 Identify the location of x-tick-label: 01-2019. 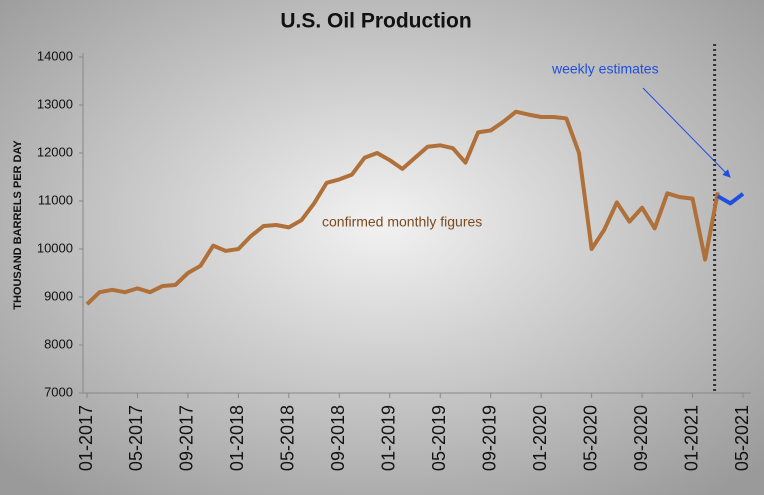
(389, 438).